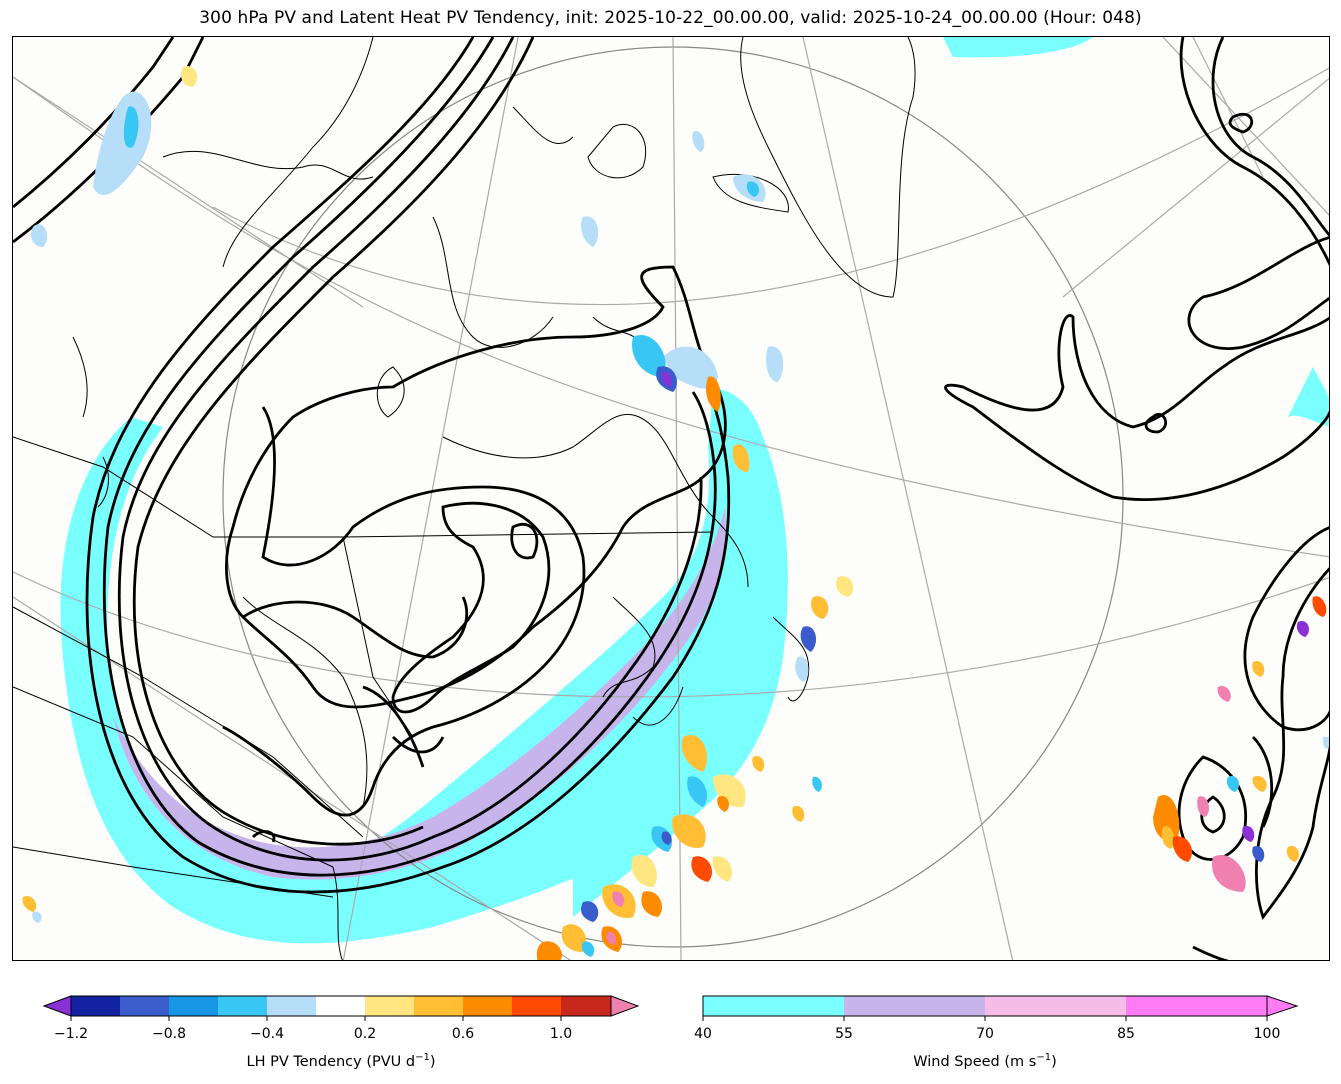  What do you see at coordinates (71, 1034) in the screenshot?
I see `lh-tick-label: −1.2` at bounding box center [71, 1034].